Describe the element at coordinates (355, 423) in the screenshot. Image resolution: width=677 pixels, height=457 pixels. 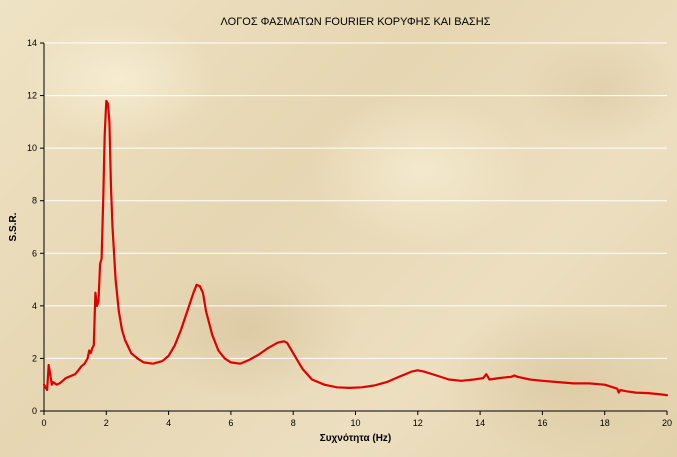
I see `x-tick-label: 10` at that location.